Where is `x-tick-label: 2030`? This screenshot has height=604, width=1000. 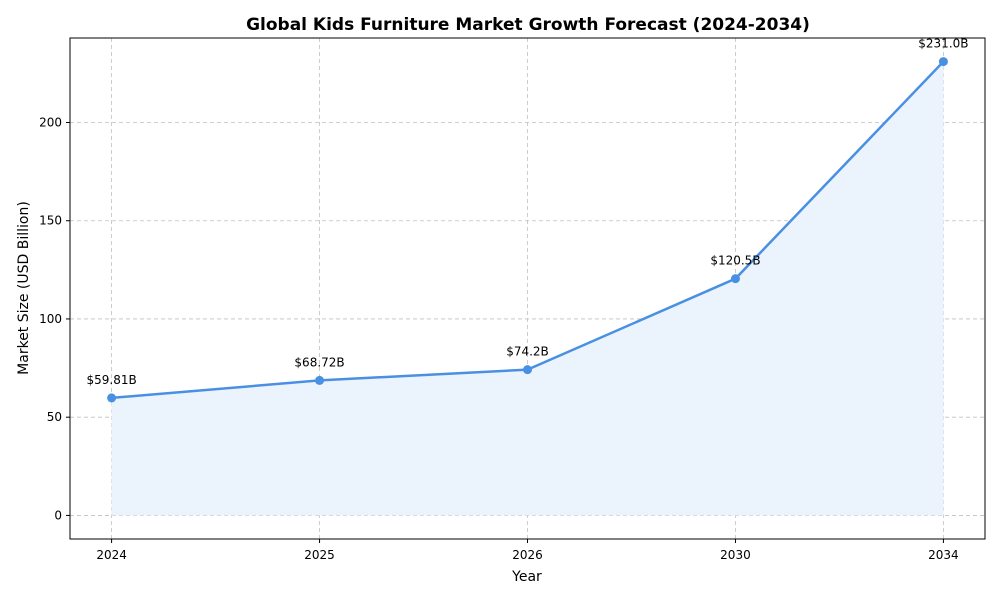
x-tick-label: 2030 is located at coordinates (735, 555).